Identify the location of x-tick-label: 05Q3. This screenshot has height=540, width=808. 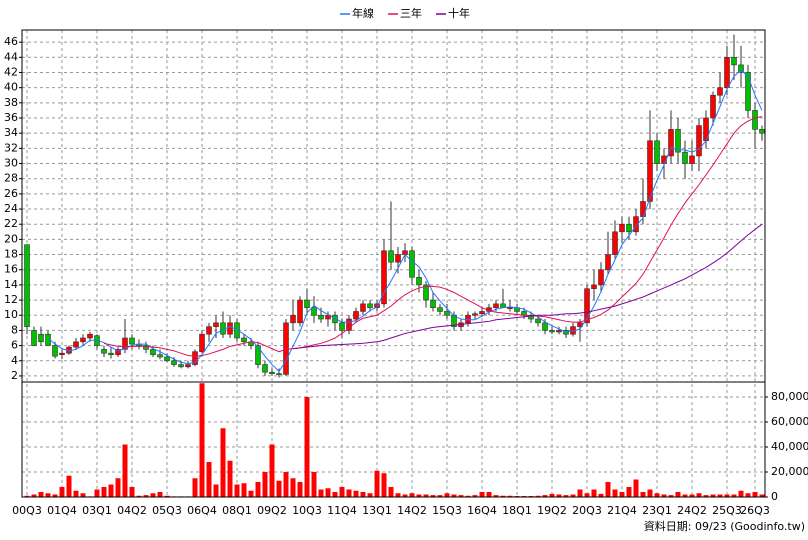
(167, 510).